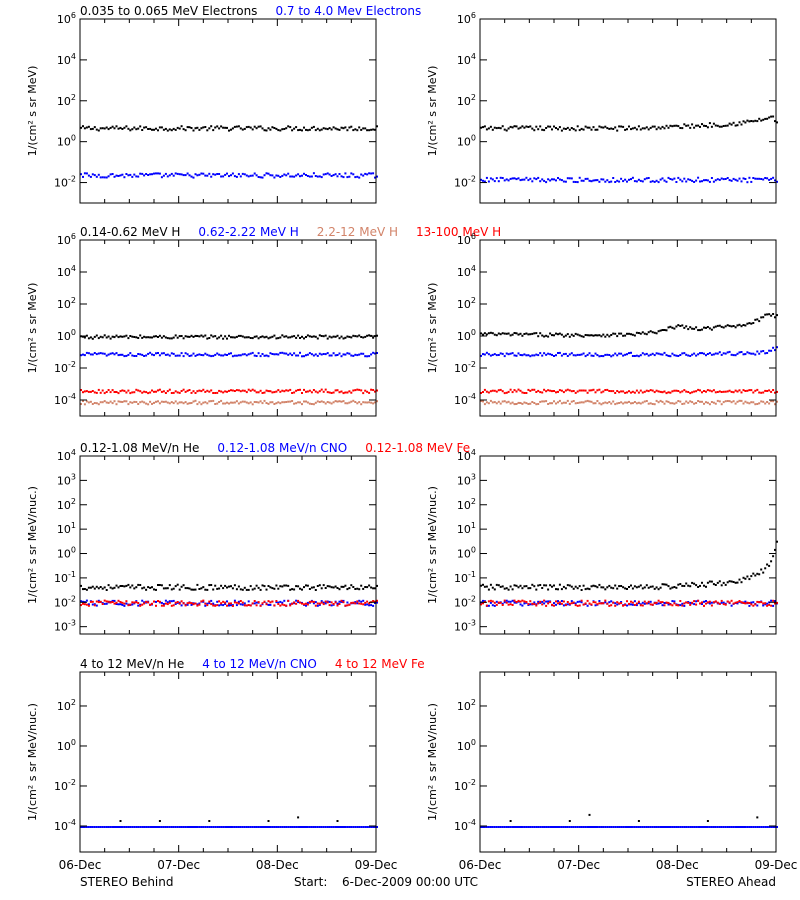 This screenshot has height=900, width=800. Describe the element at coordinates (228, 328) in the screenshot. I see `plot-frame` at that location.